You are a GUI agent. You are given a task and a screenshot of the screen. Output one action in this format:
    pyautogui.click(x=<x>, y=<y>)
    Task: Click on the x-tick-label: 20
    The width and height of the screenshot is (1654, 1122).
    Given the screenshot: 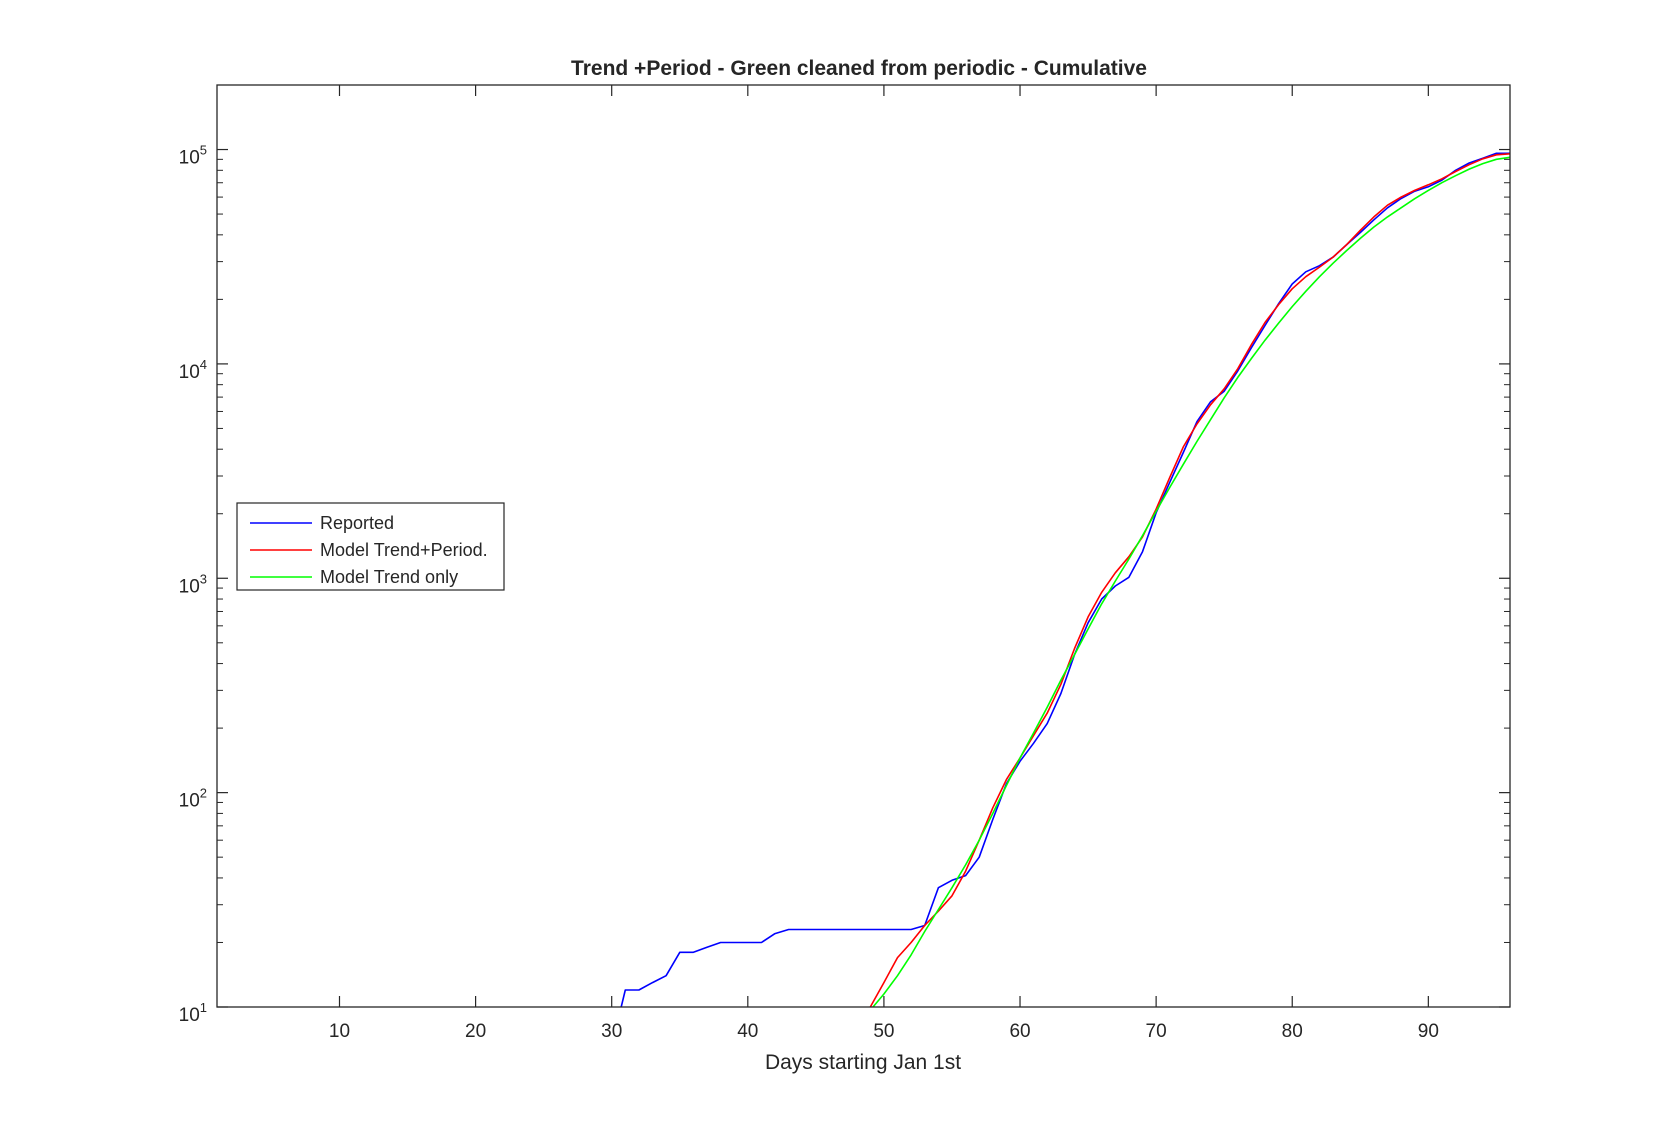 What is the action you would take?
    pyautogui.click(x=475, y=1031)
    